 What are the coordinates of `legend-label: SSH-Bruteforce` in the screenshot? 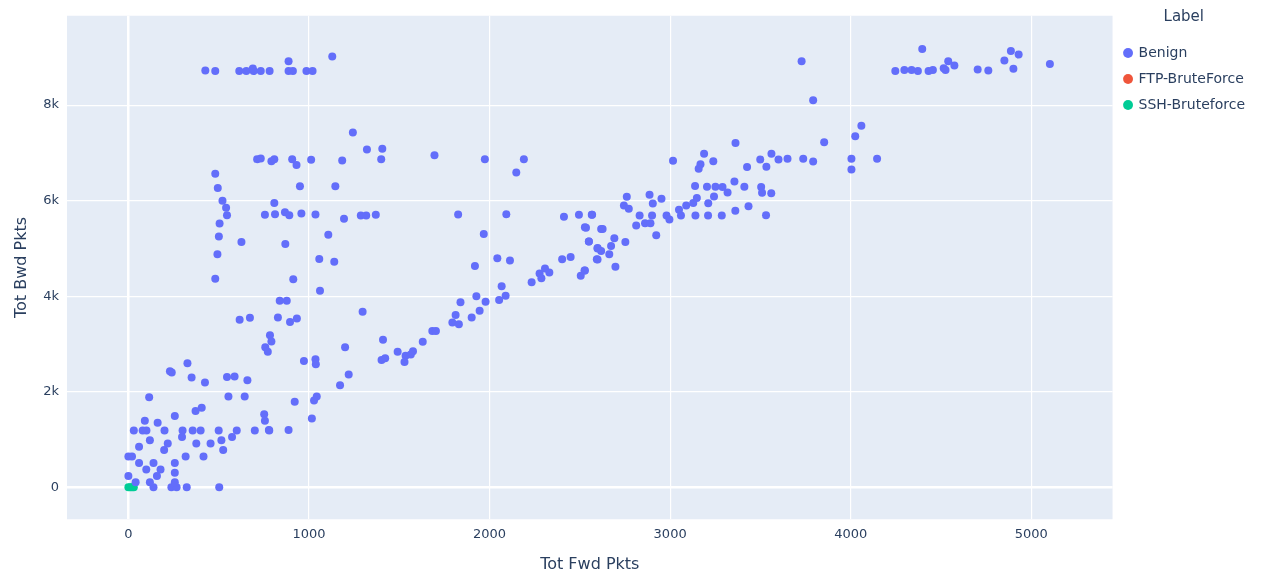 It's located at (1192, 103).